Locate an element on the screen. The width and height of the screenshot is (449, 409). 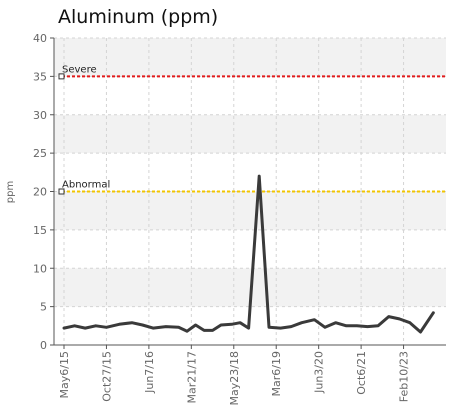
x-tick-label: Mar6/19 is located at coordinates (276, 373).